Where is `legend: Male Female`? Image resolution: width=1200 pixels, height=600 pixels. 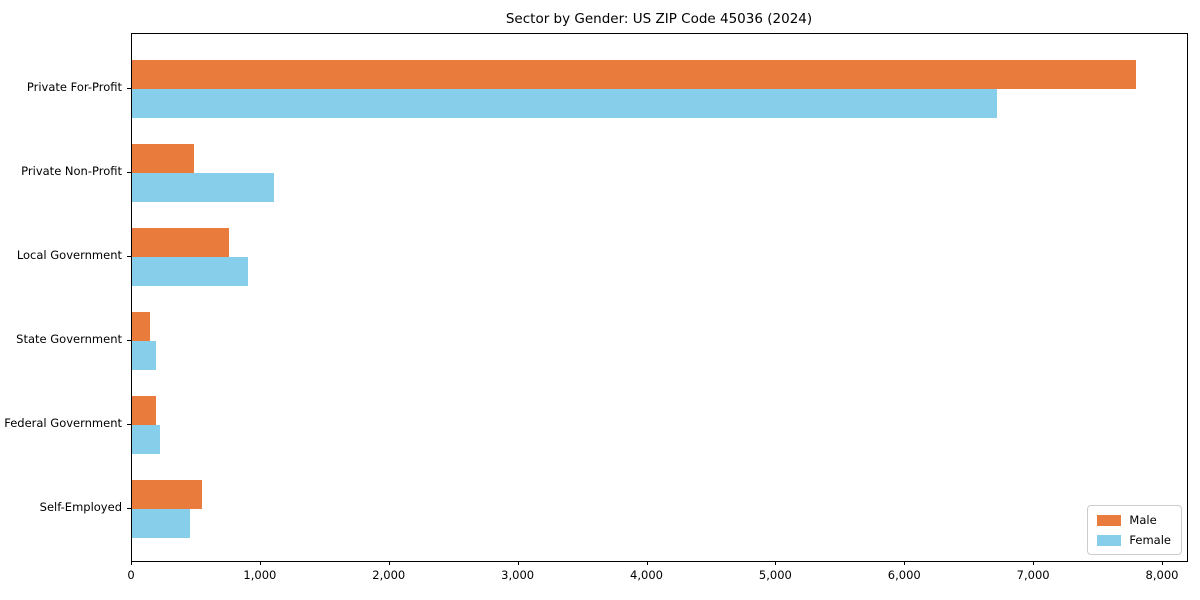
legend: Male Female is located at coordinates (1134, 530).